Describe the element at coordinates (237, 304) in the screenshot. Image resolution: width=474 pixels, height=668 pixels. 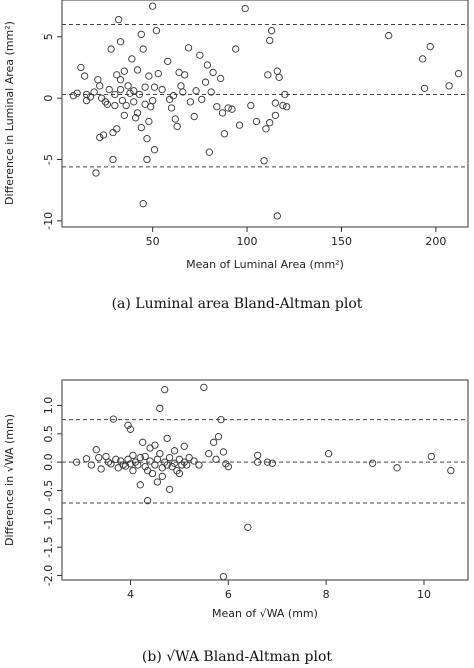
I see `caption-a: (a) Luminal area Bland-Altman plot` at that location.